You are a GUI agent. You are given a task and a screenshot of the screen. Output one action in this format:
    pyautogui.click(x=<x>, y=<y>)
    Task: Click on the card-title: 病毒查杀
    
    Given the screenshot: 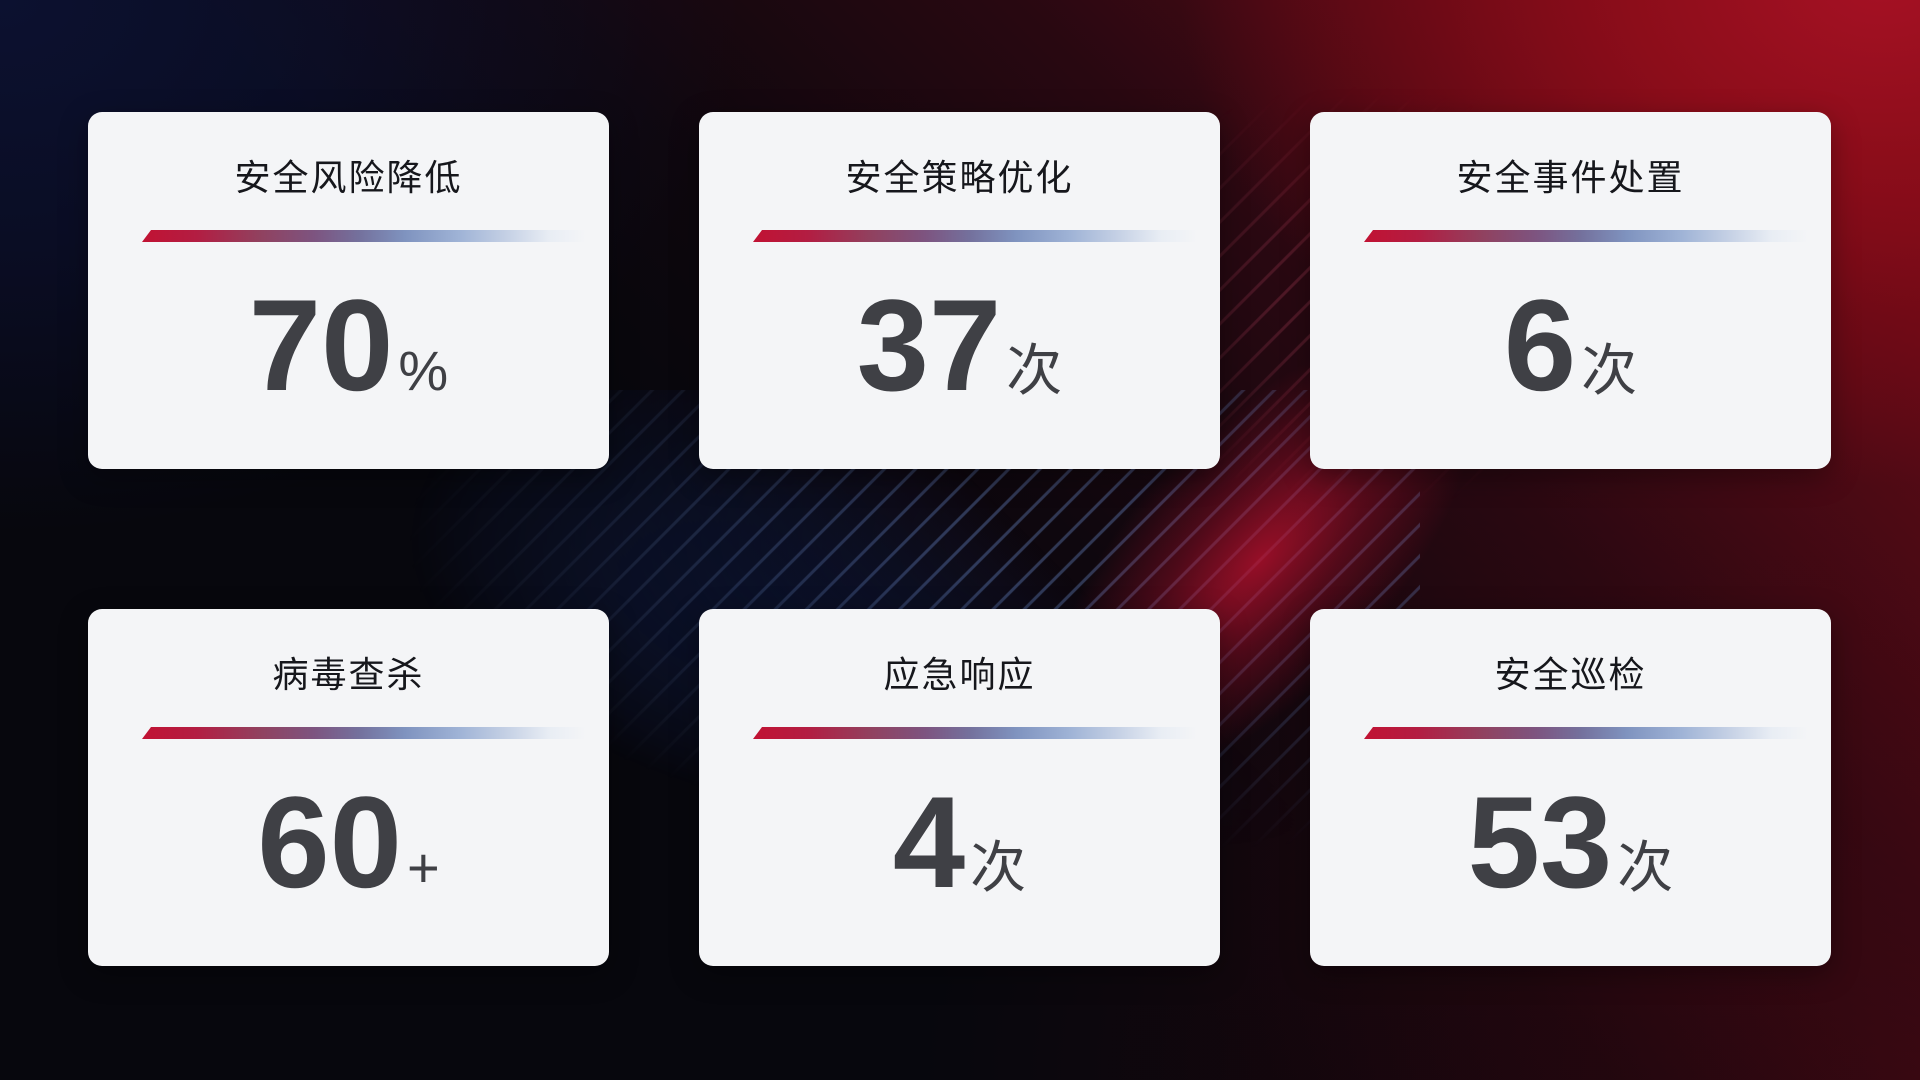 What is the action you would take?
    pyautogui.click(x=348, y=674)
    